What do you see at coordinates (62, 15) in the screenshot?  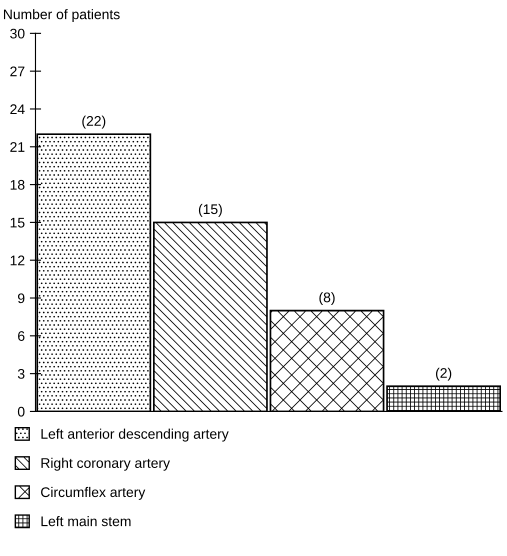 I see `y-axis-title: Number of patients` at bounding box center [62, 15].